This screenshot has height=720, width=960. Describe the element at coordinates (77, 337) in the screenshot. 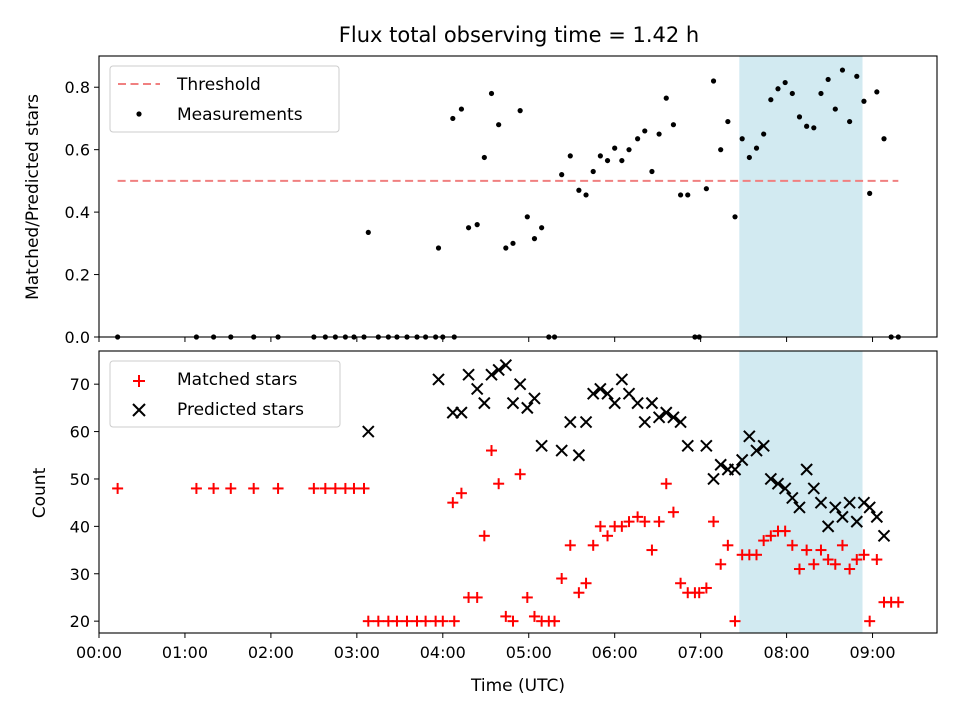

I see `top-y-tick-label: 0.0` at that location.